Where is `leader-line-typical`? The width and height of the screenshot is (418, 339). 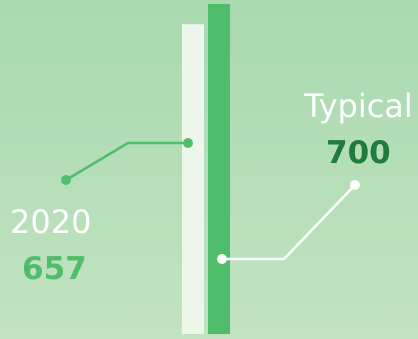 leader-line-typical is located at coordinates (289, 222).